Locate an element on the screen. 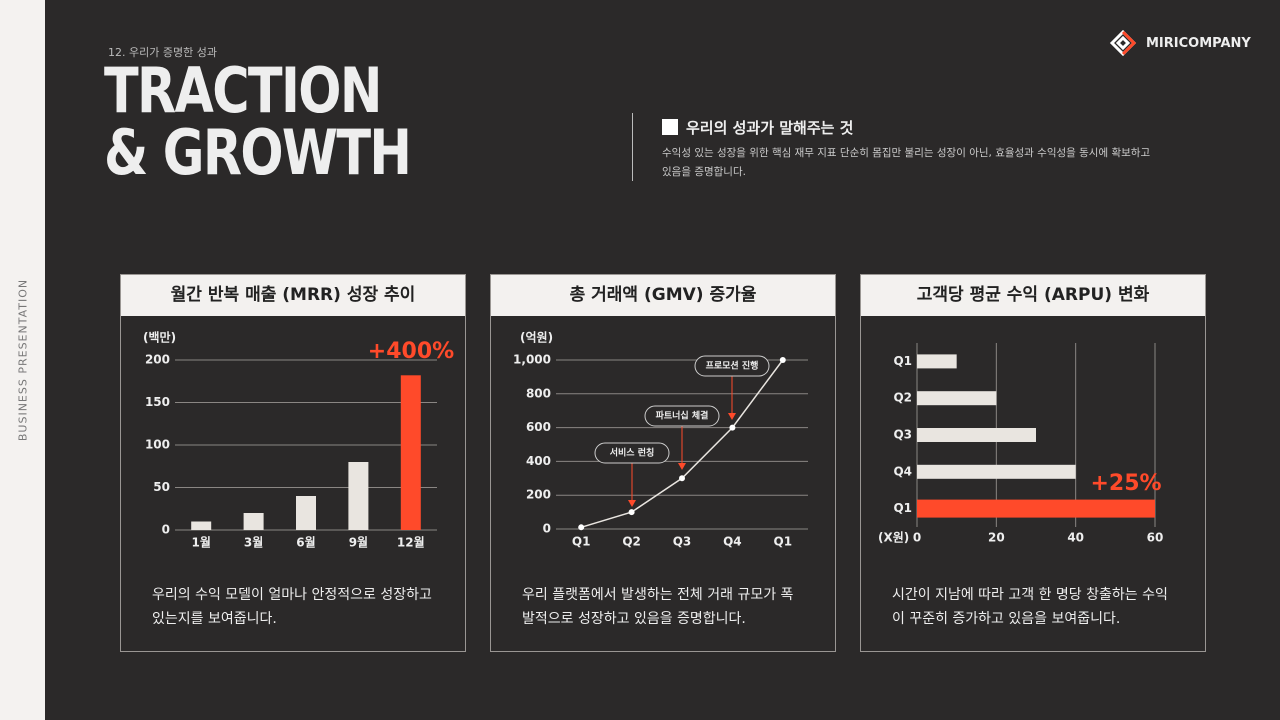  unit-label: (백만) is located at coordinates (159, 337).